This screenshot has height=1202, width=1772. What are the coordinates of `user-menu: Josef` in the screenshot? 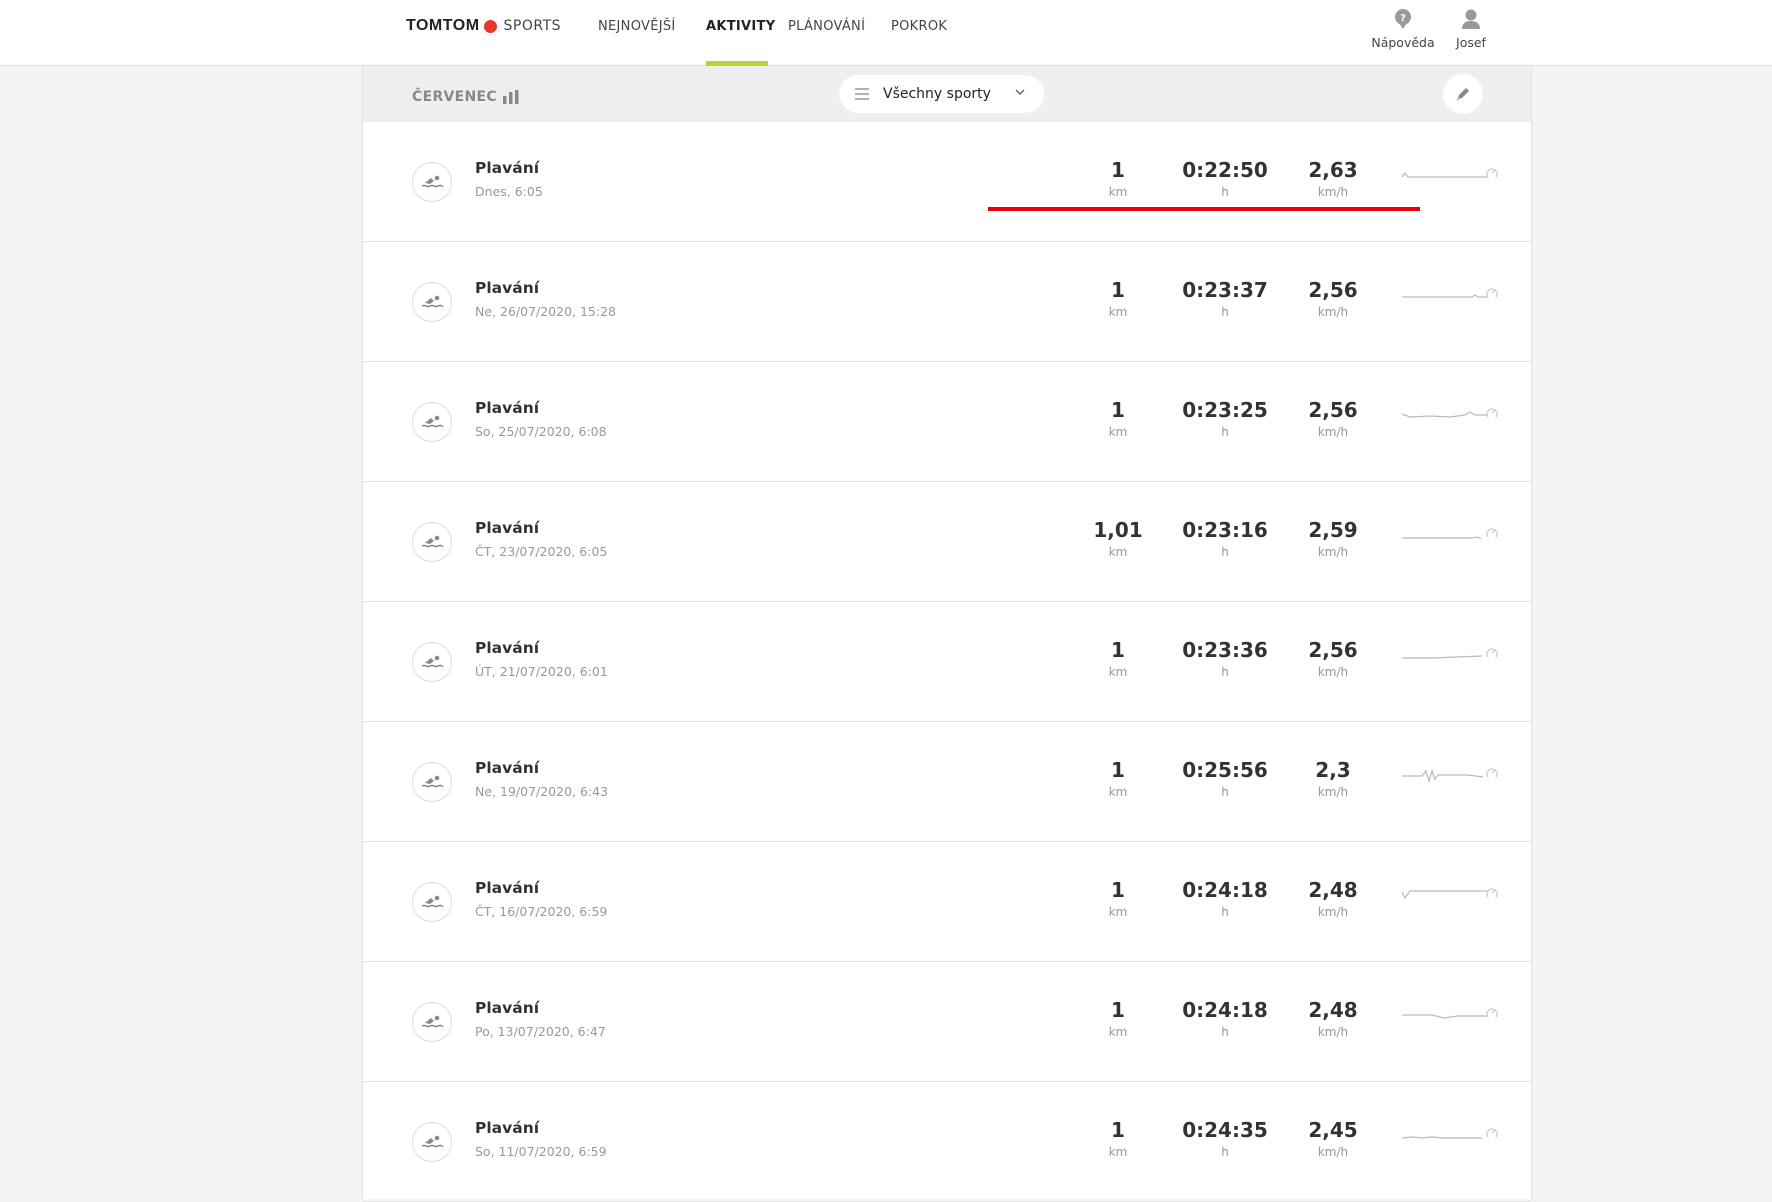 It's located at (1471, 29).